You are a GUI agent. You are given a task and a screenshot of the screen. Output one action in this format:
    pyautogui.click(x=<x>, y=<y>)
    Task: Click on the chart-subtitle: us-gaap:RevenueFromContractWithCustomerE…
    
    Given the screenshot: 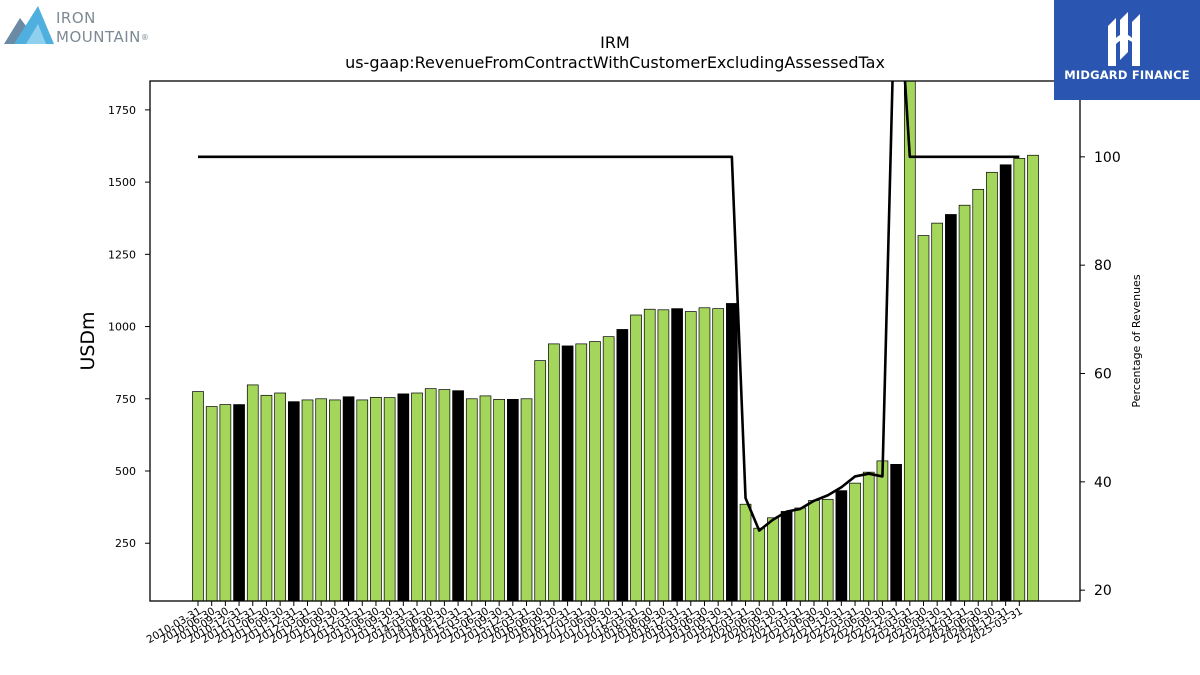 What is the action you would take?
    pyautogui.click(x=615, y=62)
    